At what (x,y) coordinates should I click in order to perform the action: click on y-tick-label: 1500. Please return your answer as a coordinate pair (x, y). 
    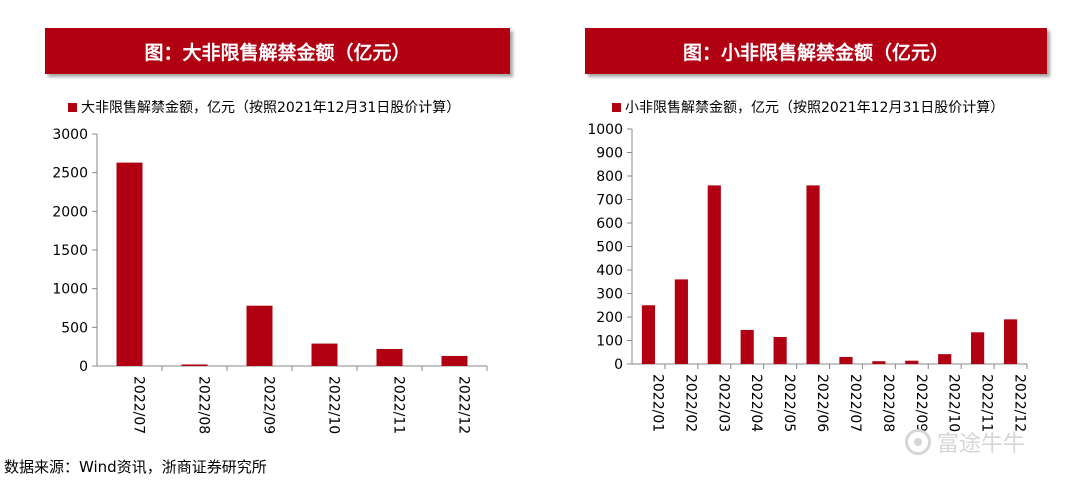
    Looking at the image, I should click on (70, 251).